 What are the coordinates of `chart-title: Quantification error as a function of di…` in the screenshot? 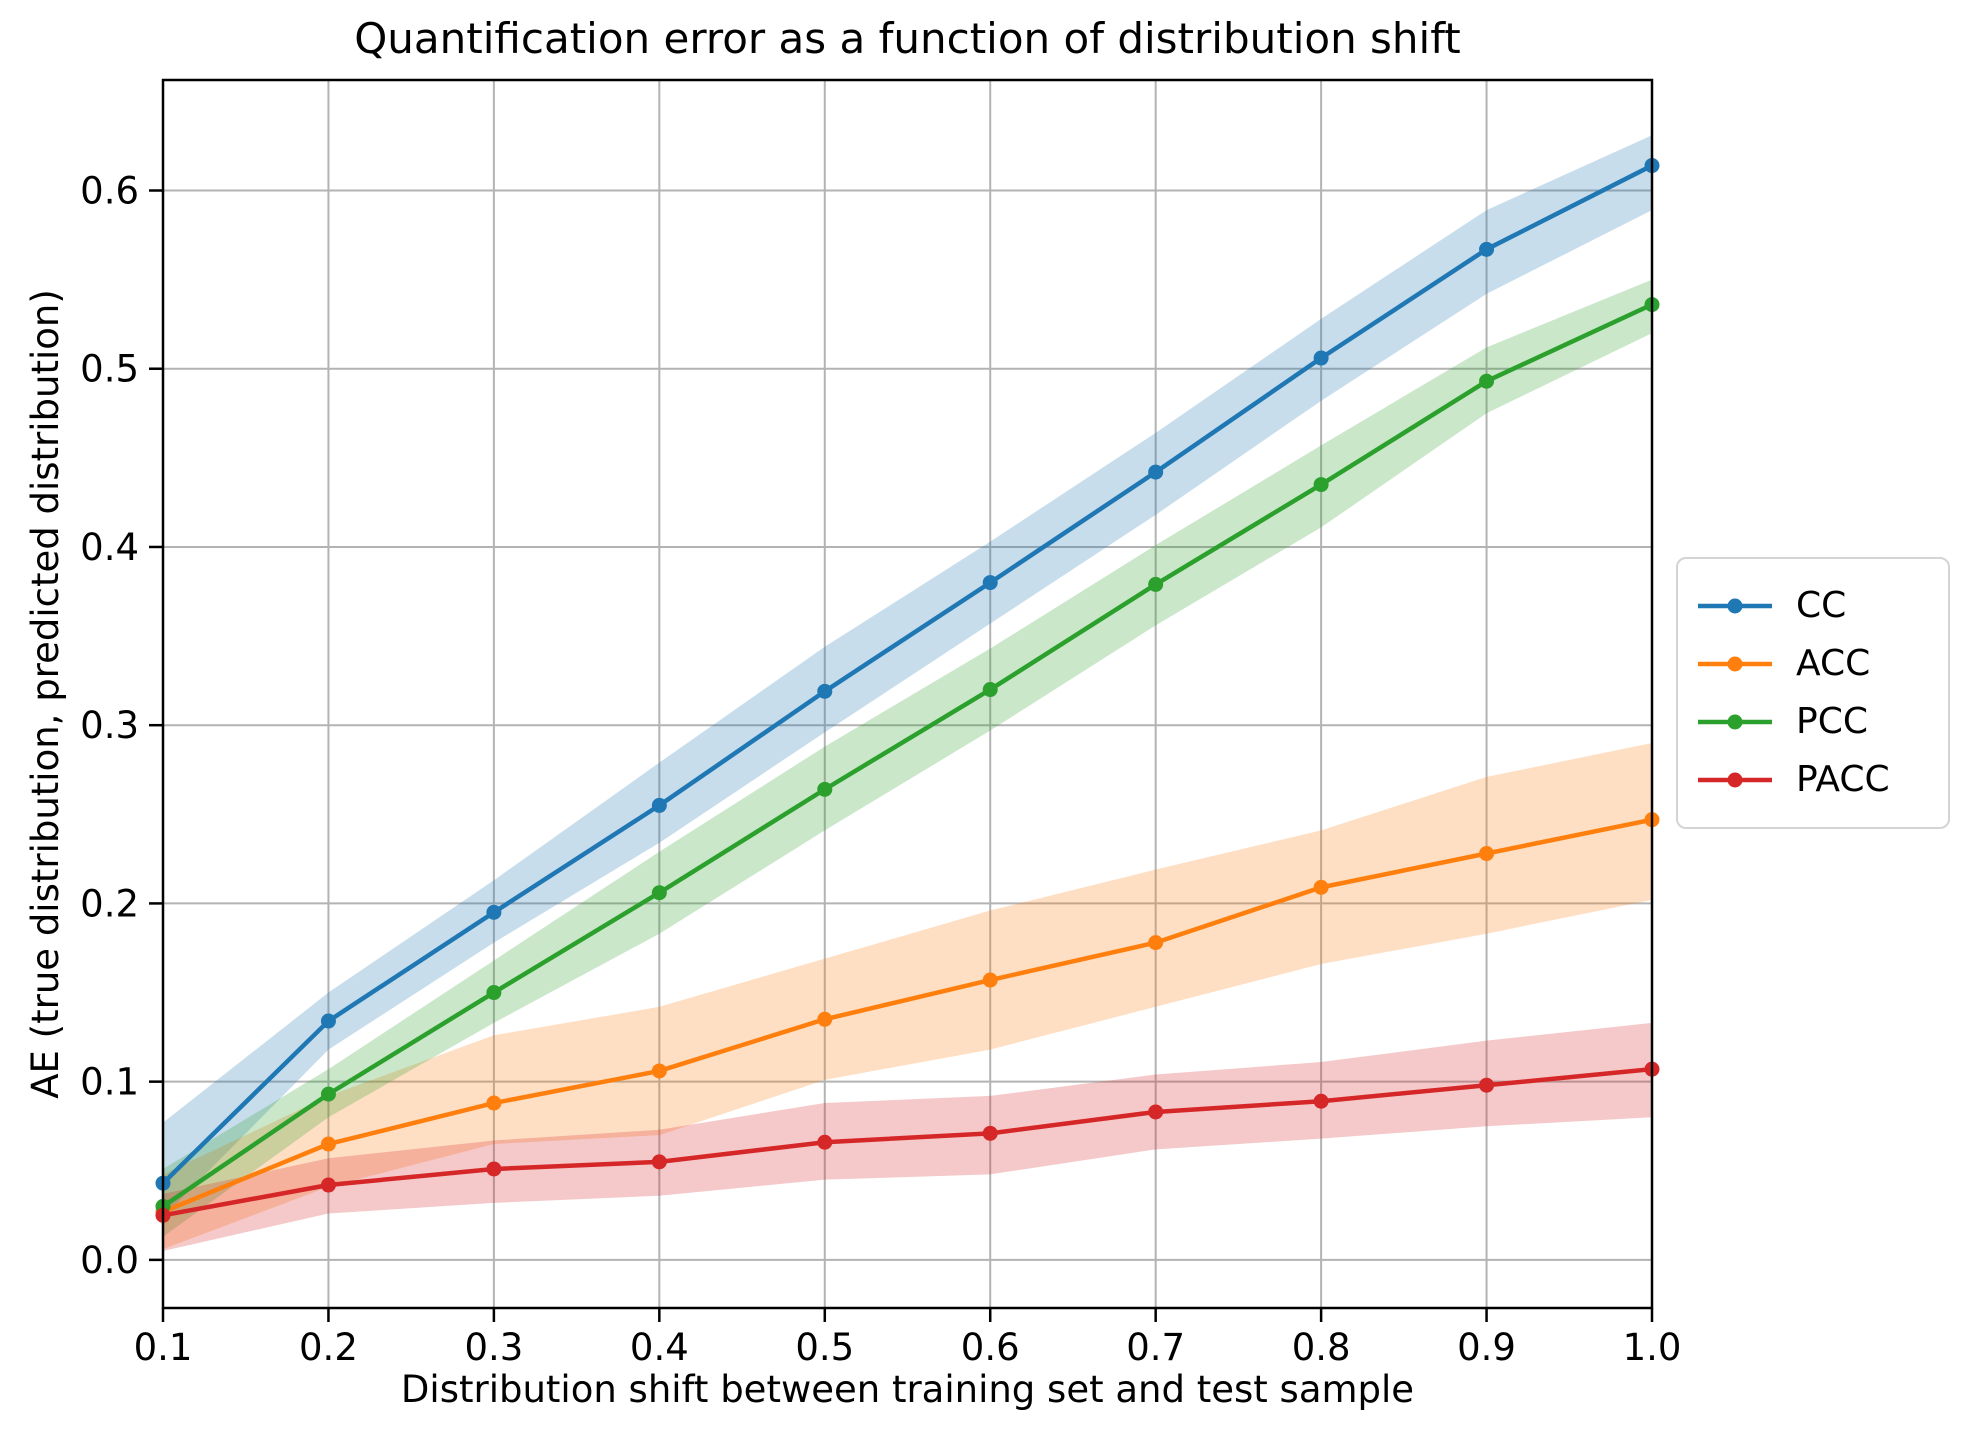 It's located at (907, 38).